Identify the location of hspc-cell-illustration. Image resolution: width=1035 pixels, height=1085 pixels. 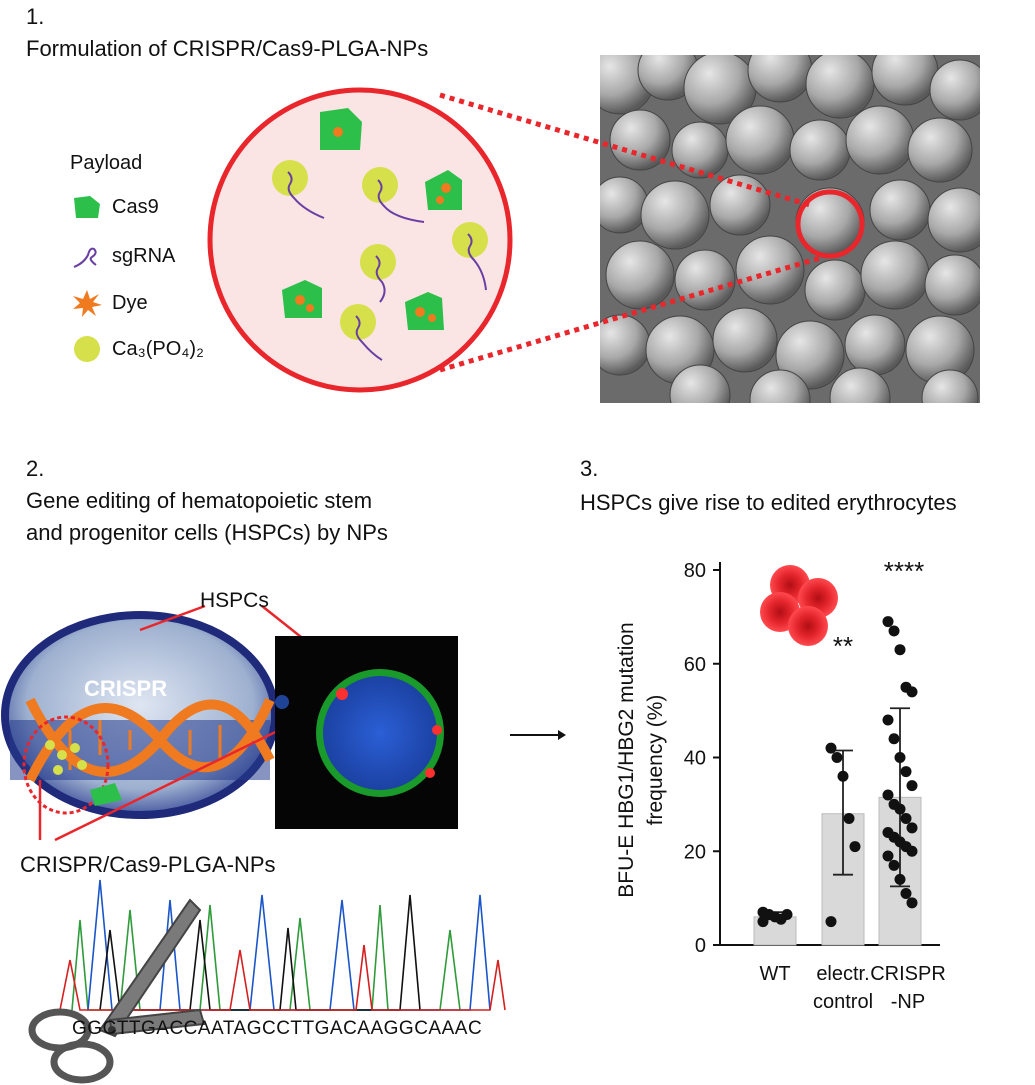
(140, 715).